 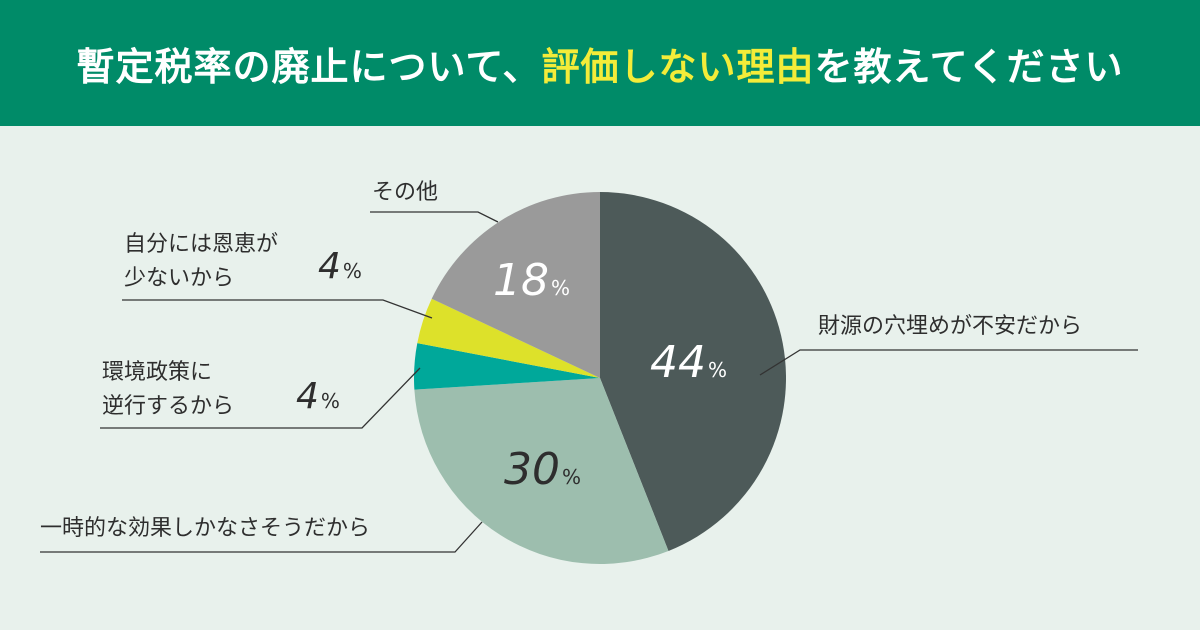 I want to click on pct-ichiji: 30%, so click(x=543, y=469).